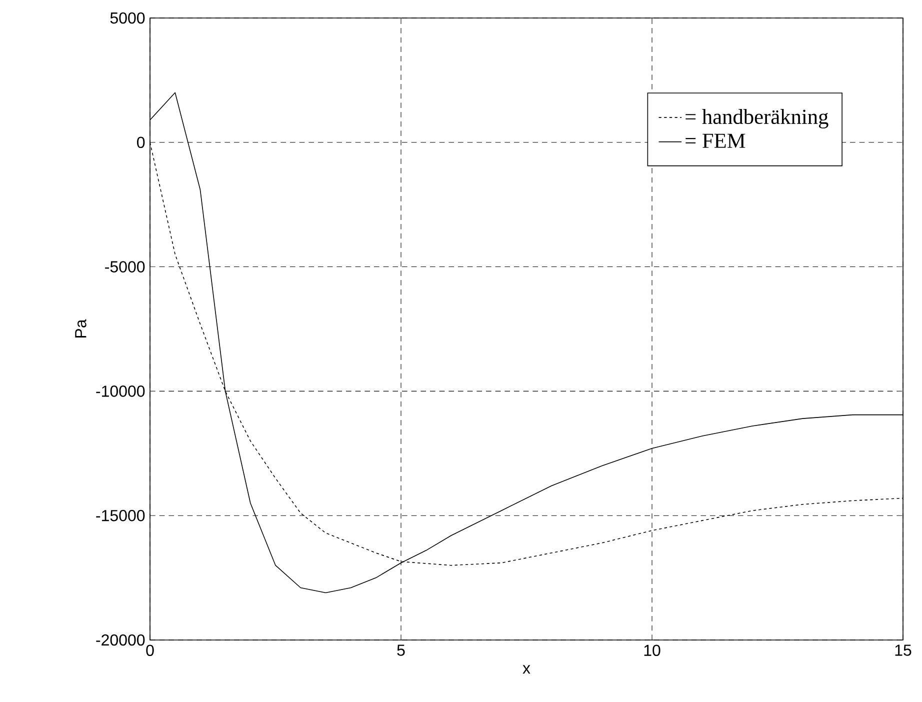 This screenshot has height=702, width=922. What do you see at coordinates (757, 118) in the screenshot?
I see `legend-label: = handberäkning` at bounding box center [757, 118].